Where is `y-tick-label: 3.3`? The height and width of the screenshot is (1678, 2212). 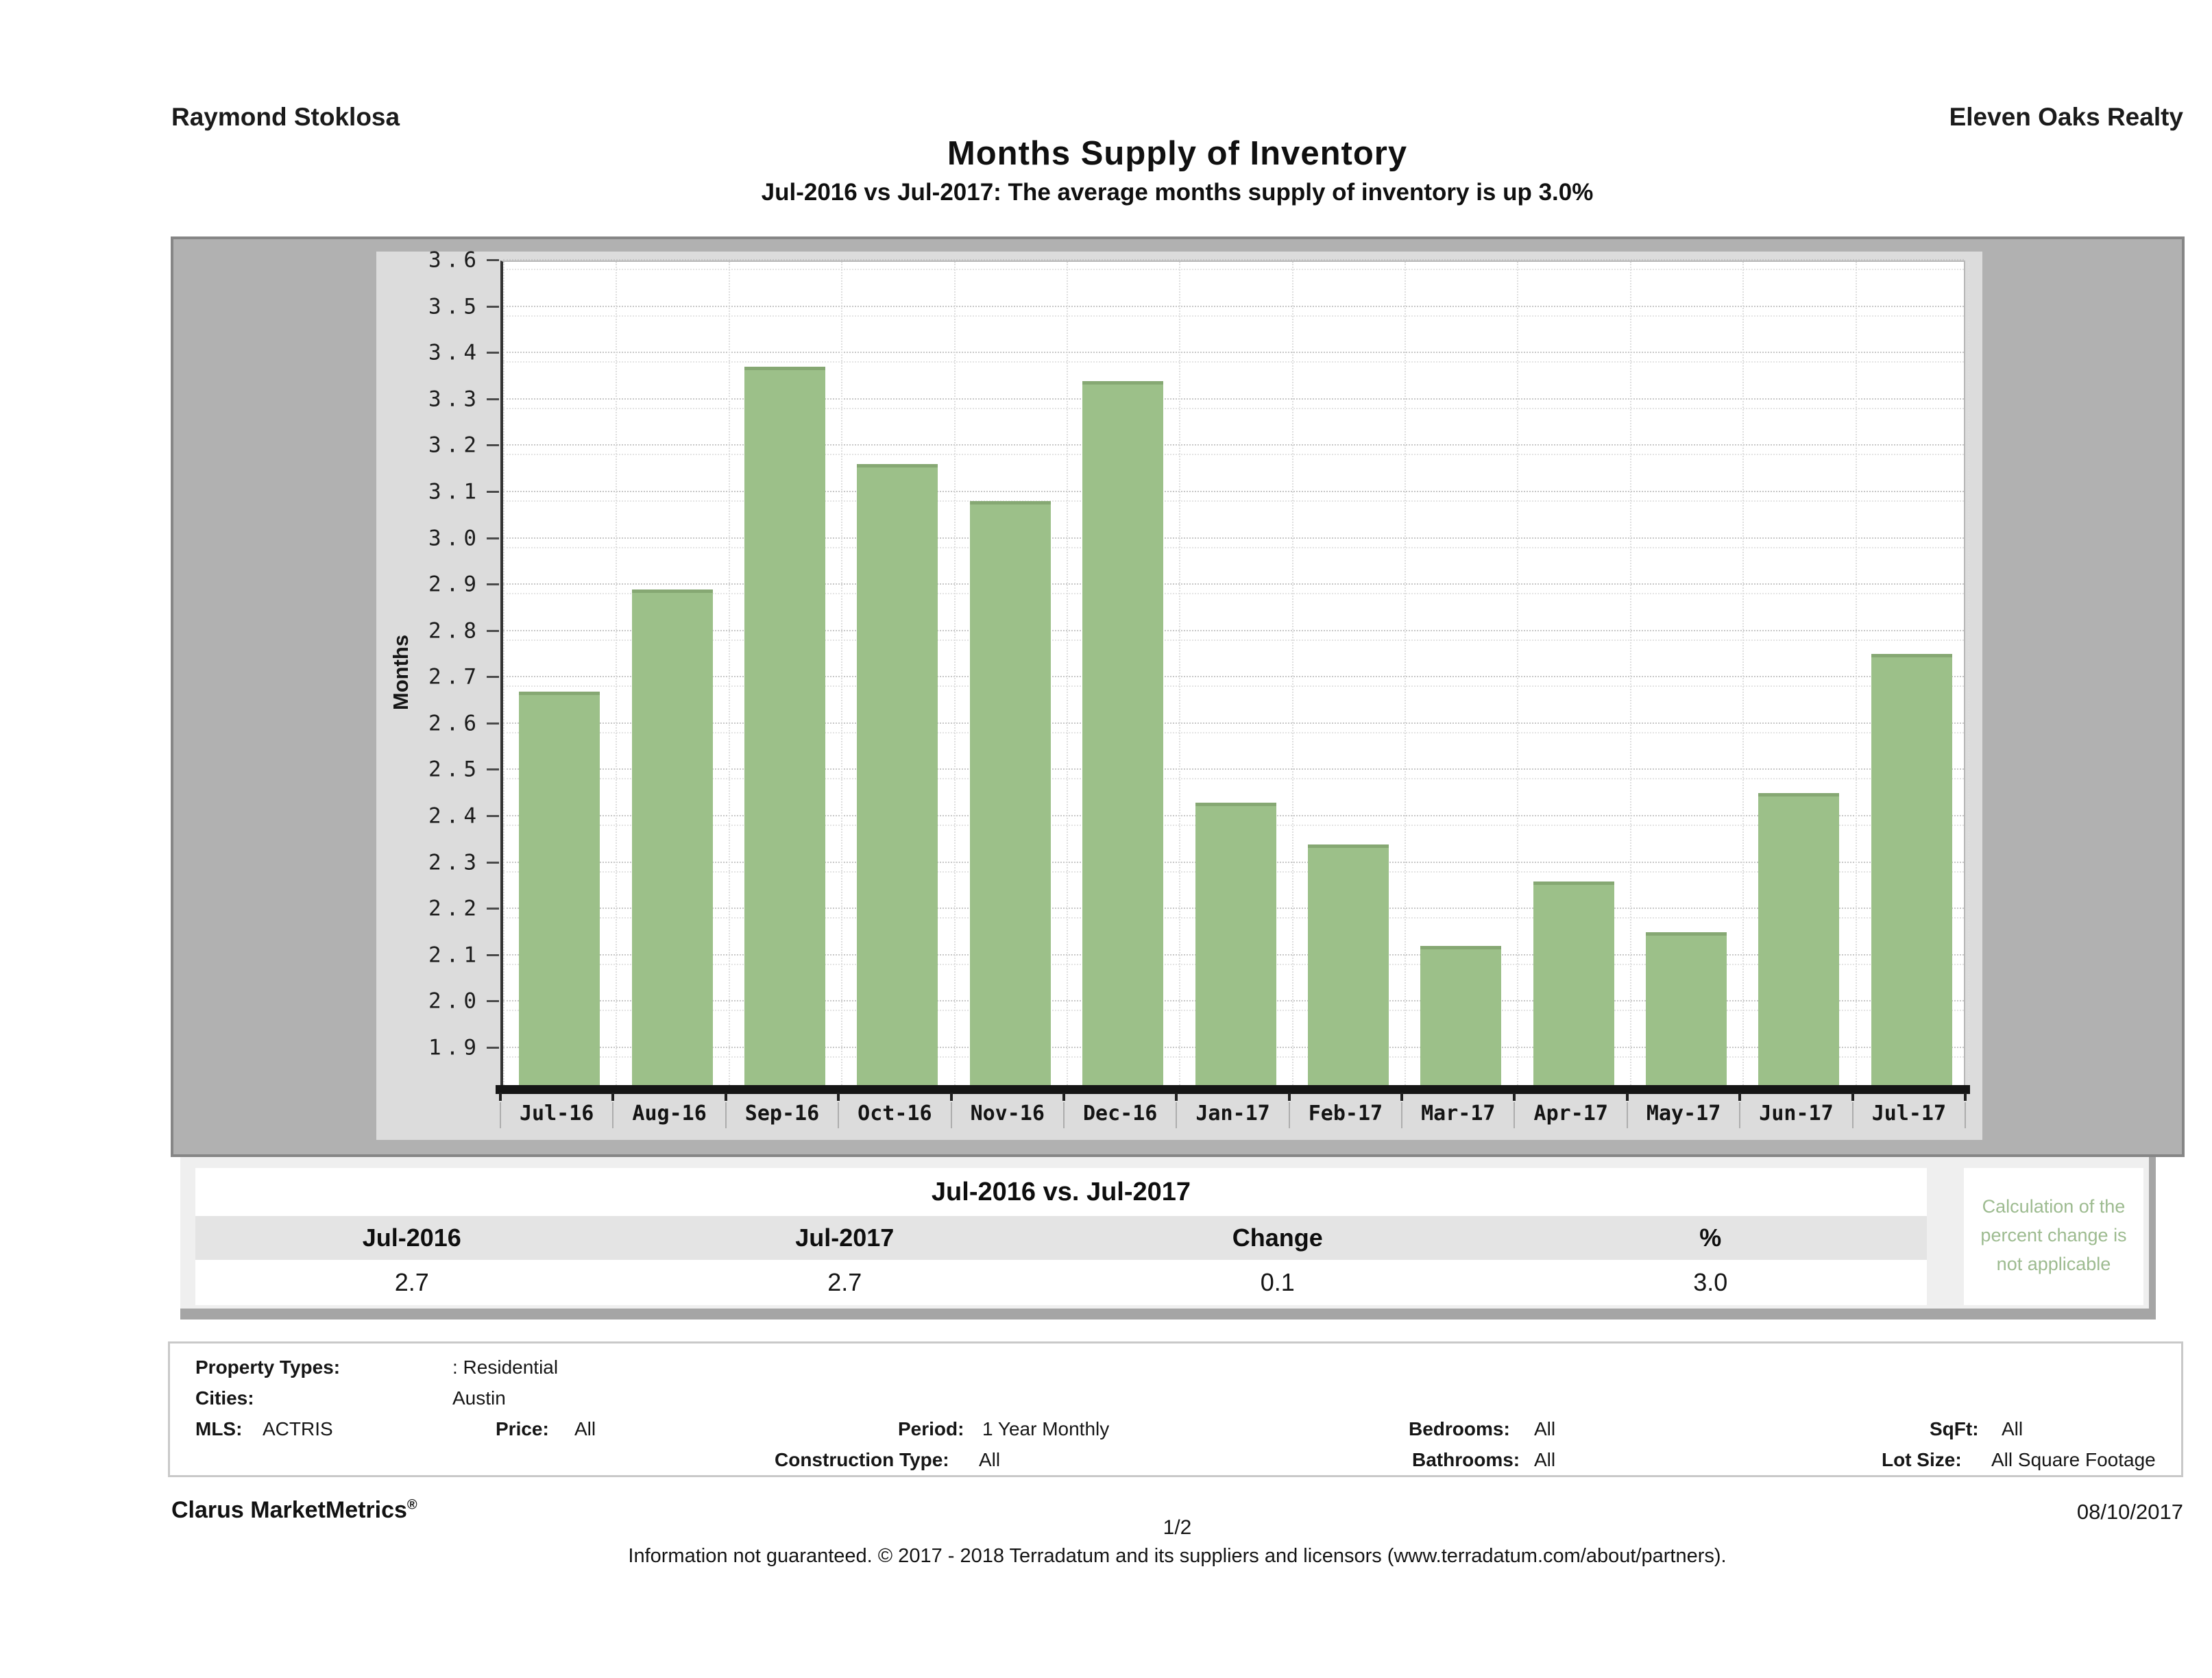 y-tick-label: 3.3 is located at coordinates (455, 399).